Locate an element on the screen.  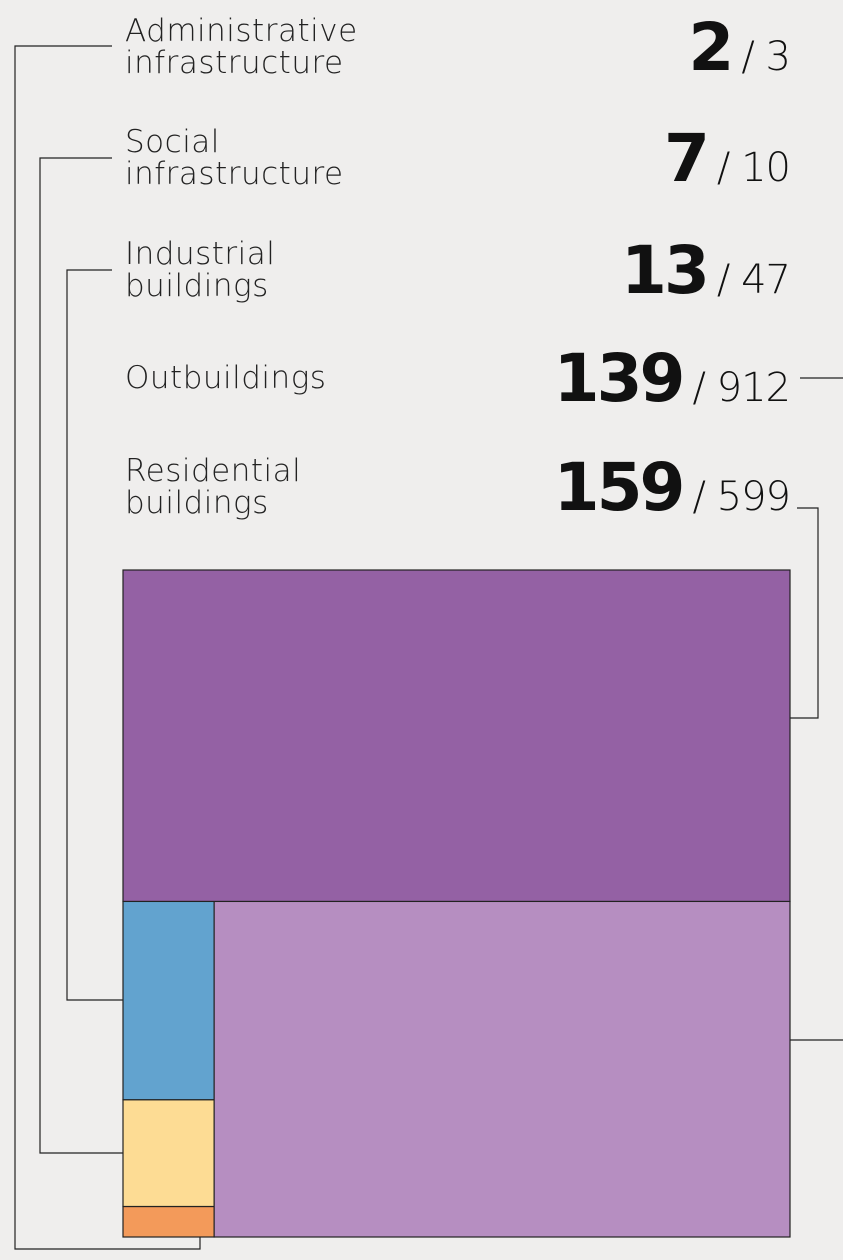
category-label: Industrial buildings is located at coordinates (200, 270).